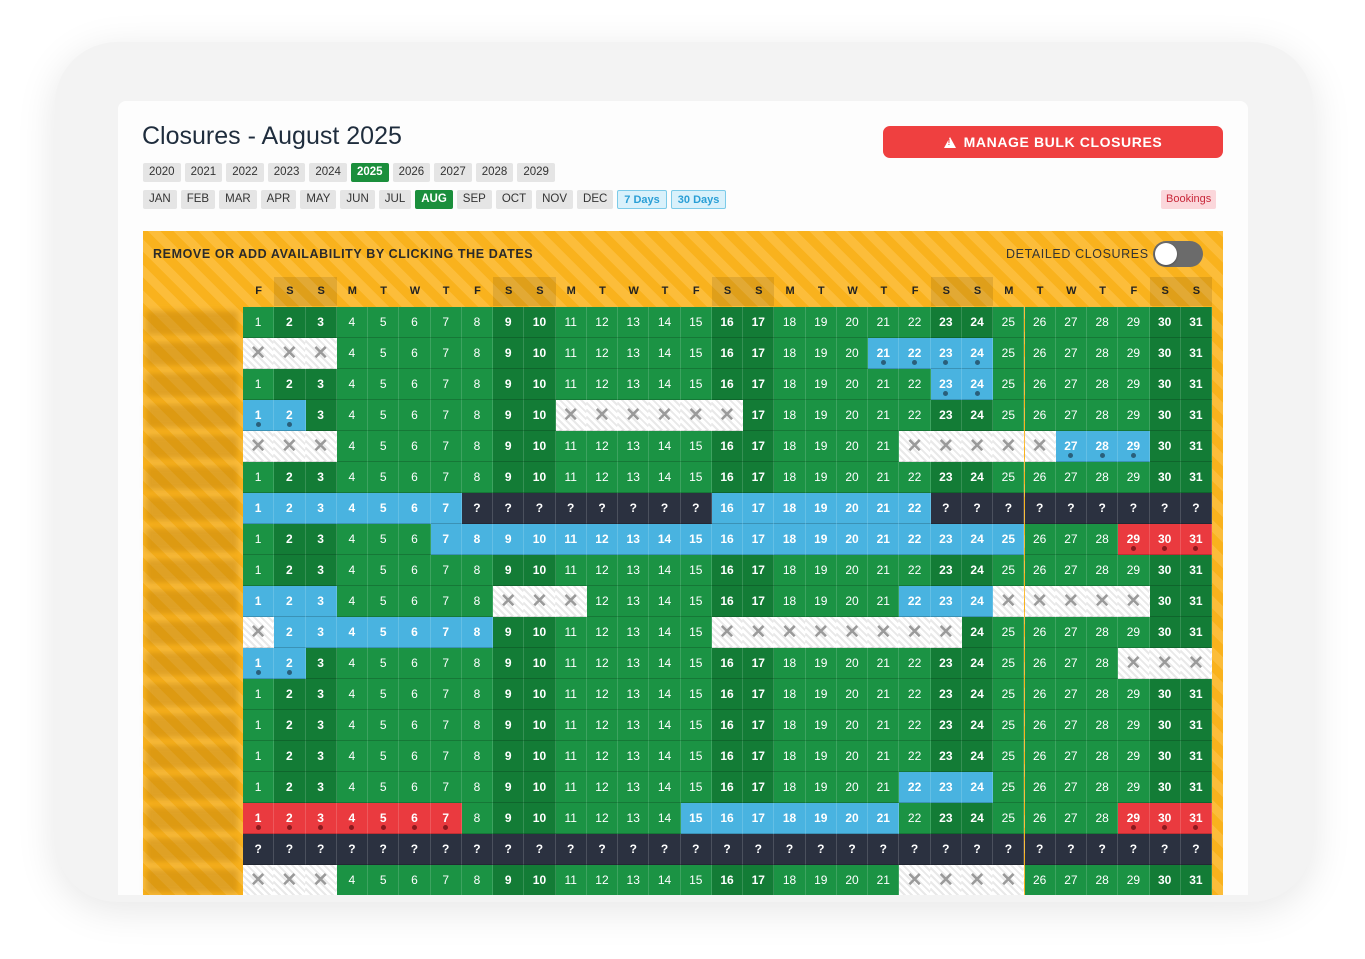 The width and height of the screenshot is (1365, 959). I want to click on date-cell-booked: 28, so click(1103, 446).